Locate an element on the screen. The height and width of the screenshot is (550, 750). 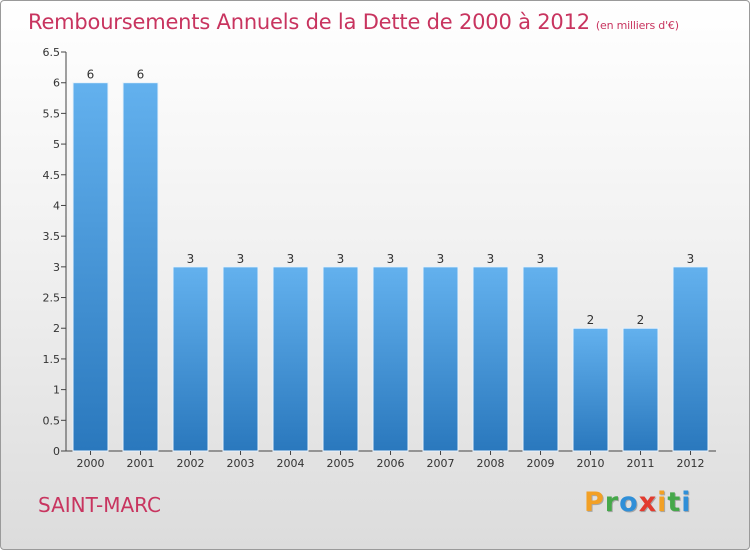
y-tick-label: 0.5 is located at coordinates (52, 420).